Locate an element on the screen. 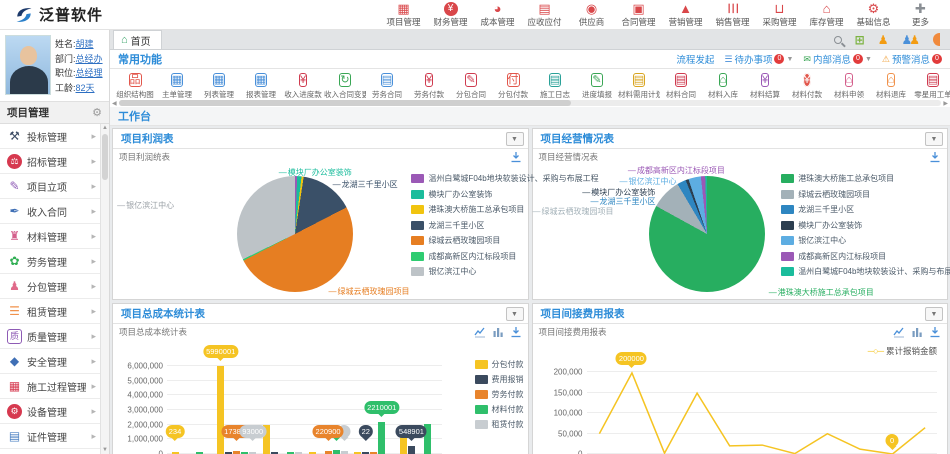  sidebar-item-材料管理: ♜ 材料管理 ▸ is located at coordinates (50, 236).